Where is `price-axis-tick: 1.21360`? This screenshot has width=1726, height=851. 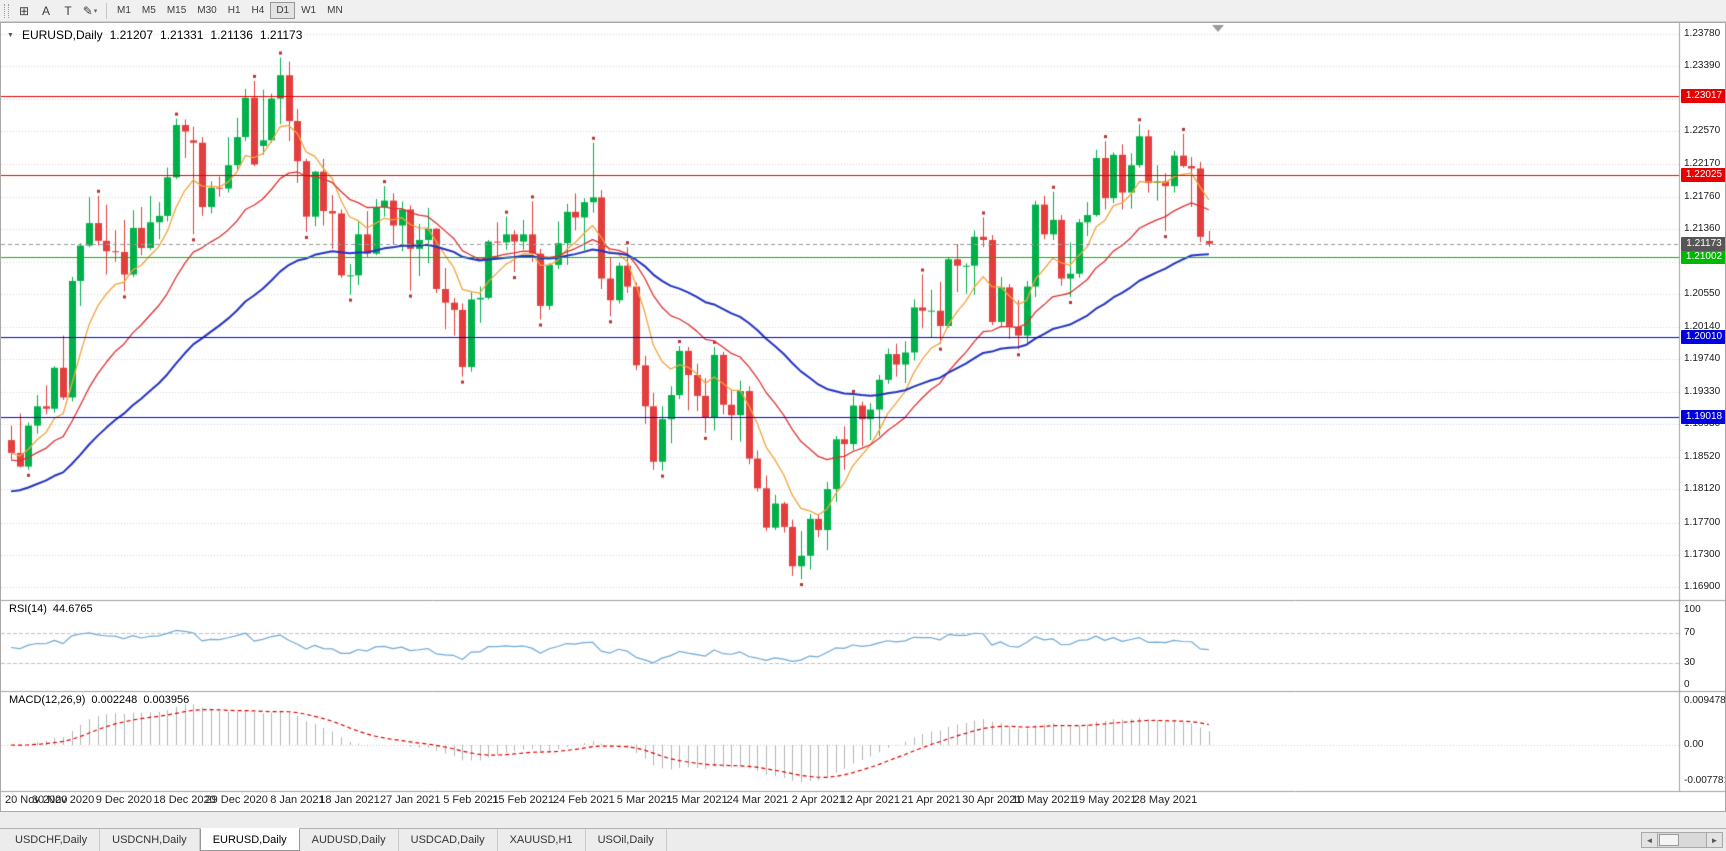
price-axis-tick: 1.21360 is located at coordinates (1702, 228).